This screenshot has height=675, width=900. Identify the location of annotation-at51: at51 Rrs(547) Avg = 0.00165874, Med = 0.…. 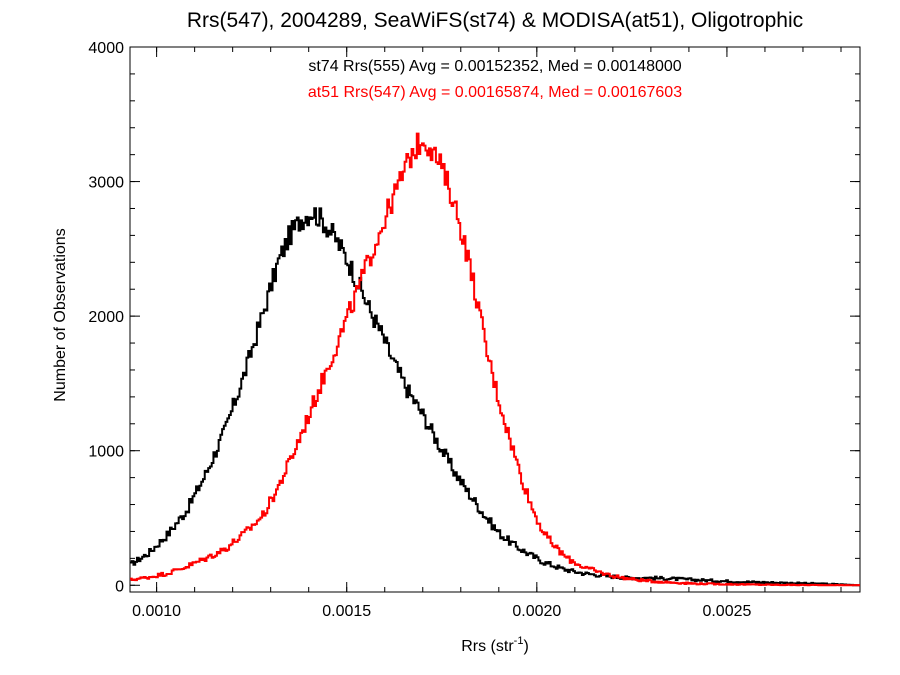
(495, 92).